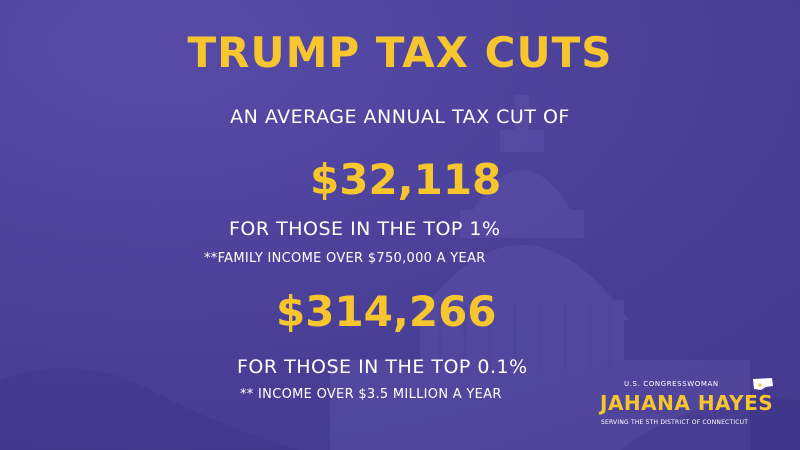  What do you see at coordinates (400, 52) in the screenshot?
I see `headline: TRUMP TAX CUTS` at bounding box center [400, 52].